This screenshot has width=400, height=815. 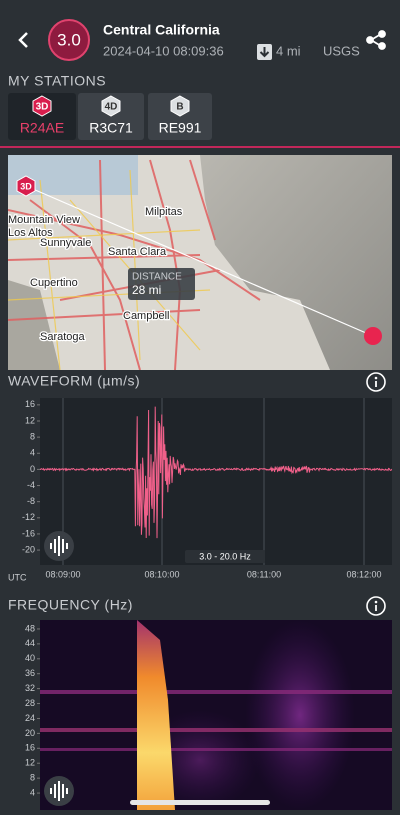 What do you see at coordinates (376, 382) in the screenshot?
I see `waveform-info` at bounding box center [376, 382].